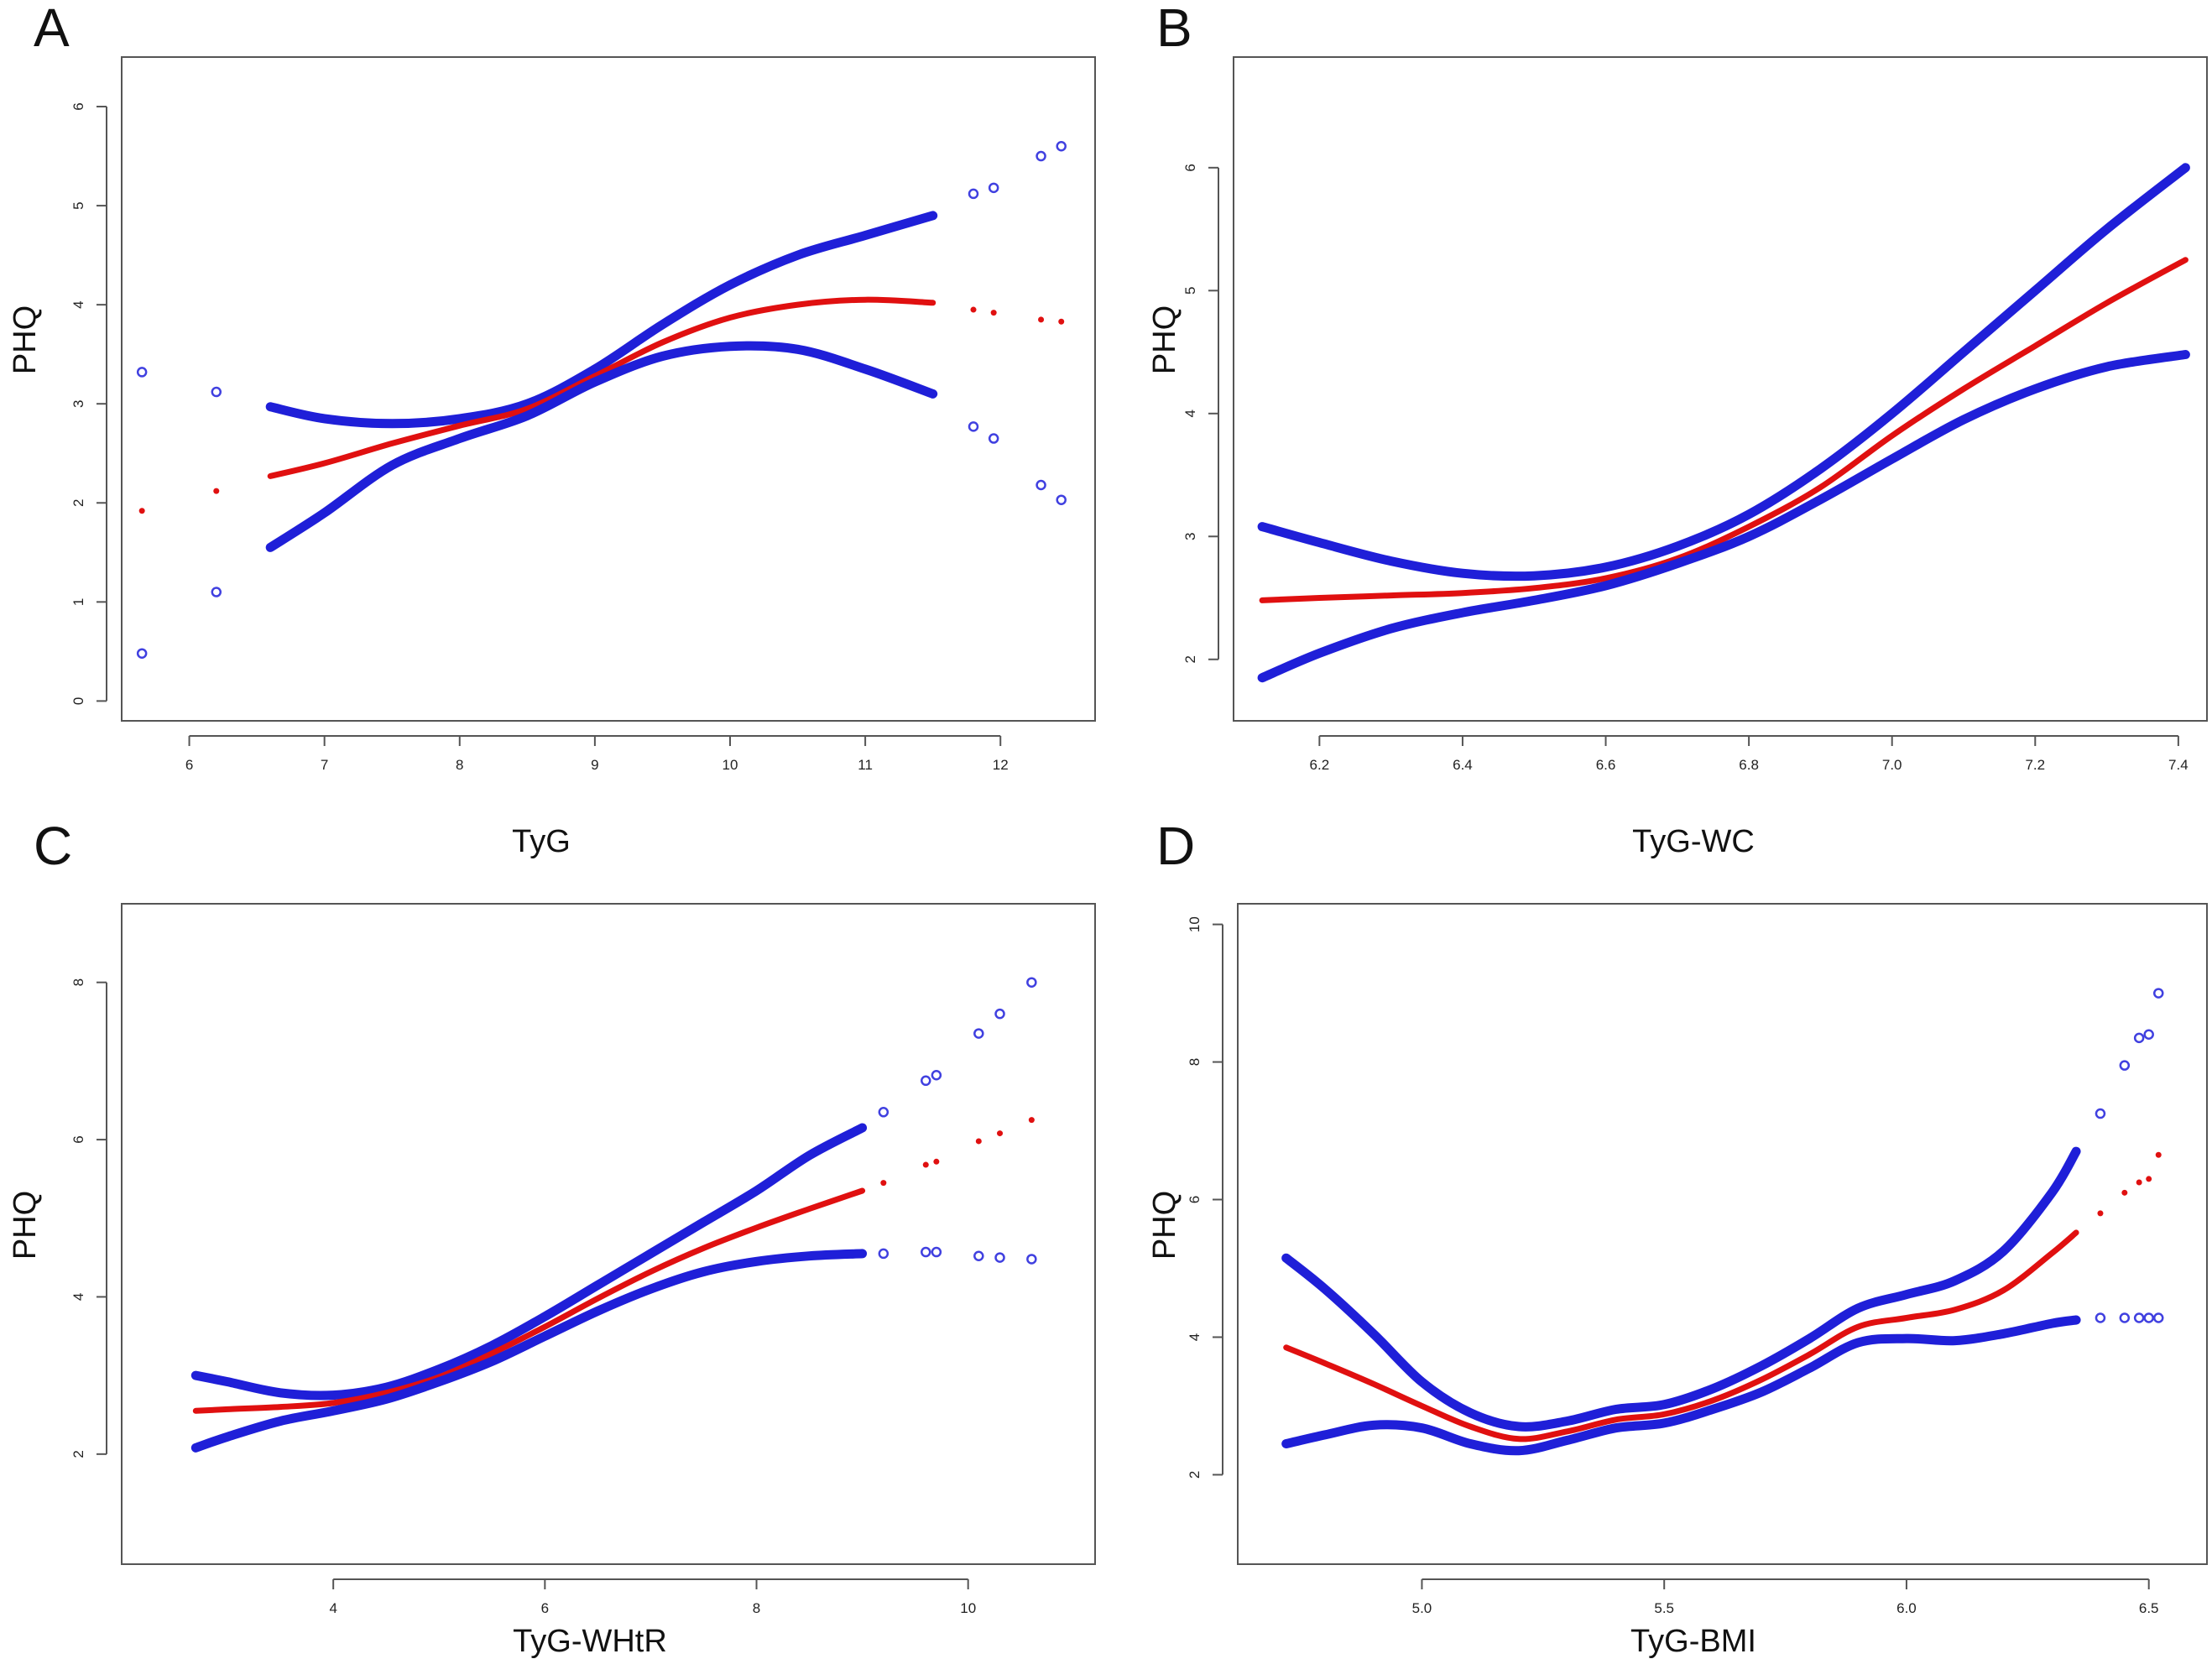  What do you see at coordinates (968, 1608) in the screenshot?
I see `panel-c-x-tick-label: 10` at bounding box center [968, 1608].